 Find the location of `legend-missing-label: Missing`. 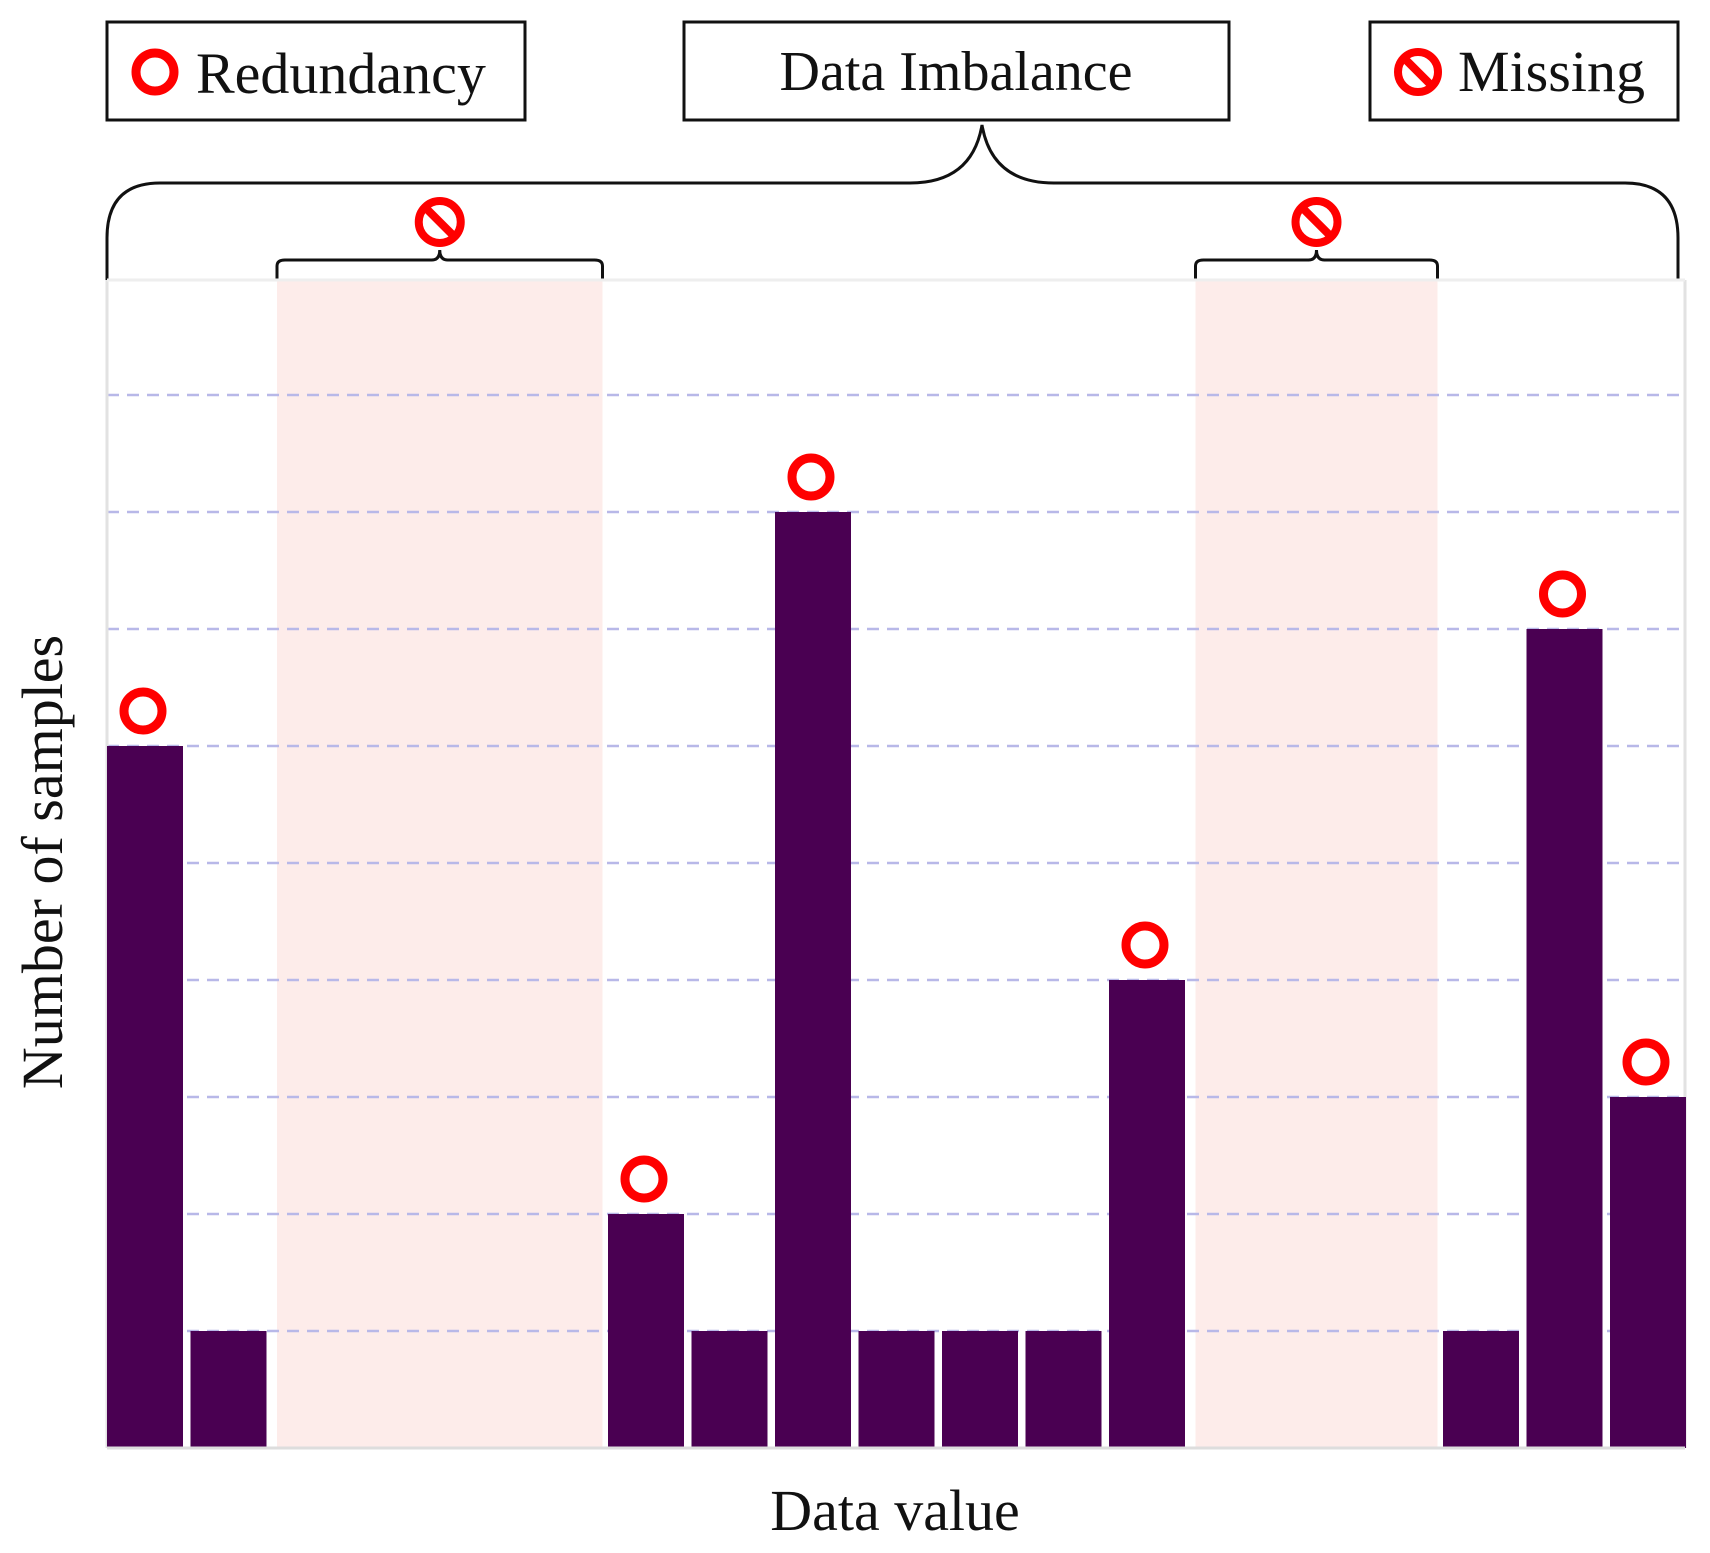

legend-missing-label: Missing is located at coordinates (1551, 71).